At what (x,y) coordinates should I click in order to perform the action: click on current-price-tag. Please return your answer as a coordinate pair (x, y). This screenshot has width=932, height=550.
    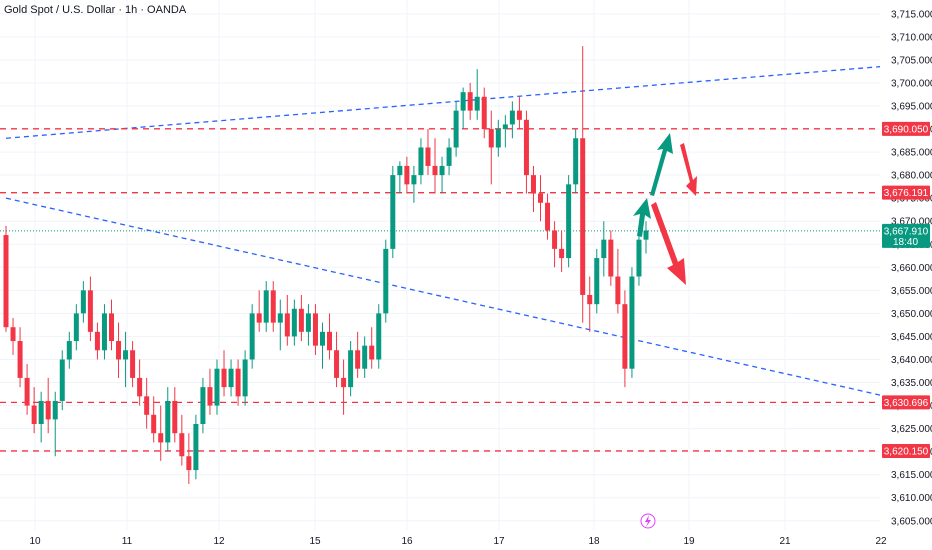
    Looking at the image, I should click on (906, 235).